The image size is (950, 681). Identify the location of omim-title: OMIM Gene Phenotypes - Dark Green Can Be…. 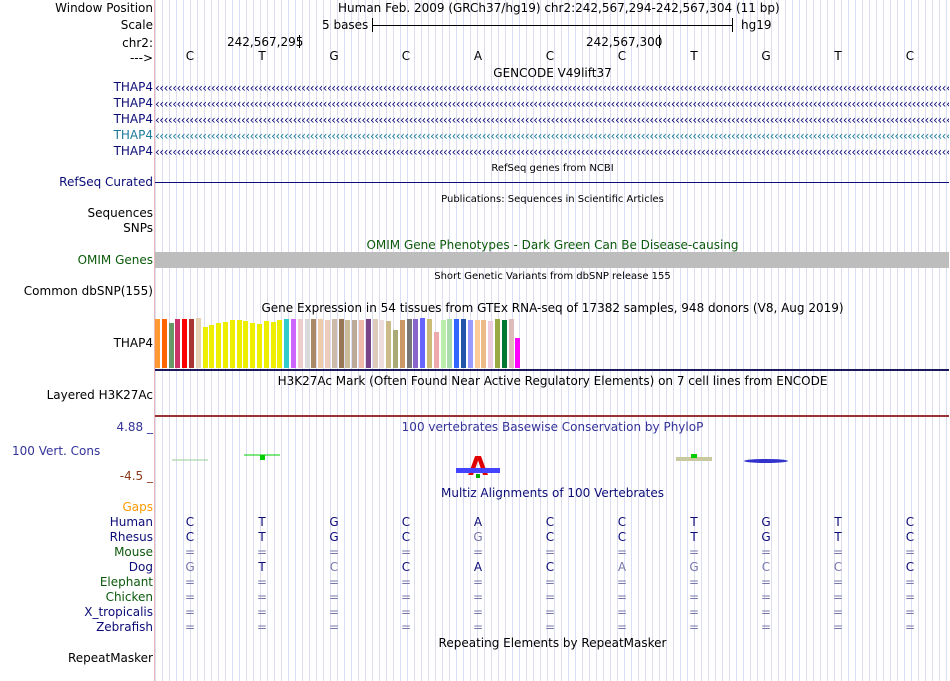
(552, 245).